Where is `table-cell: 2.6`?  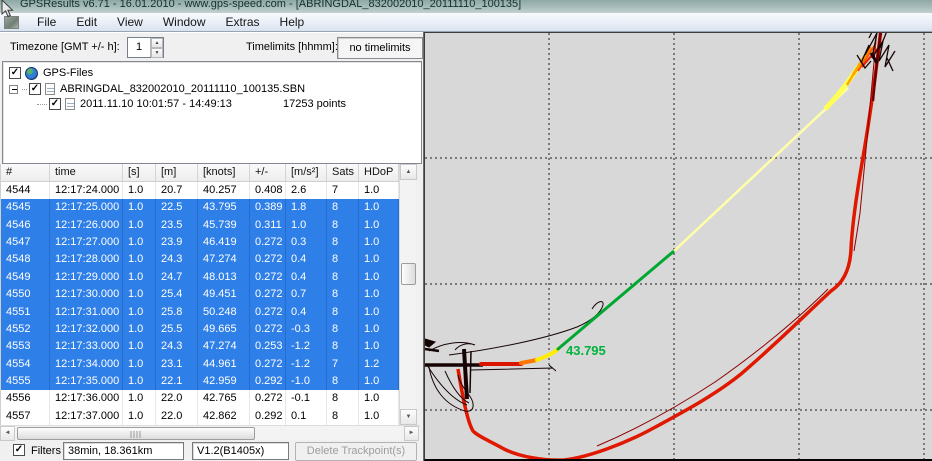 table-cell: 2.6 is located at coordinates (306, 191).